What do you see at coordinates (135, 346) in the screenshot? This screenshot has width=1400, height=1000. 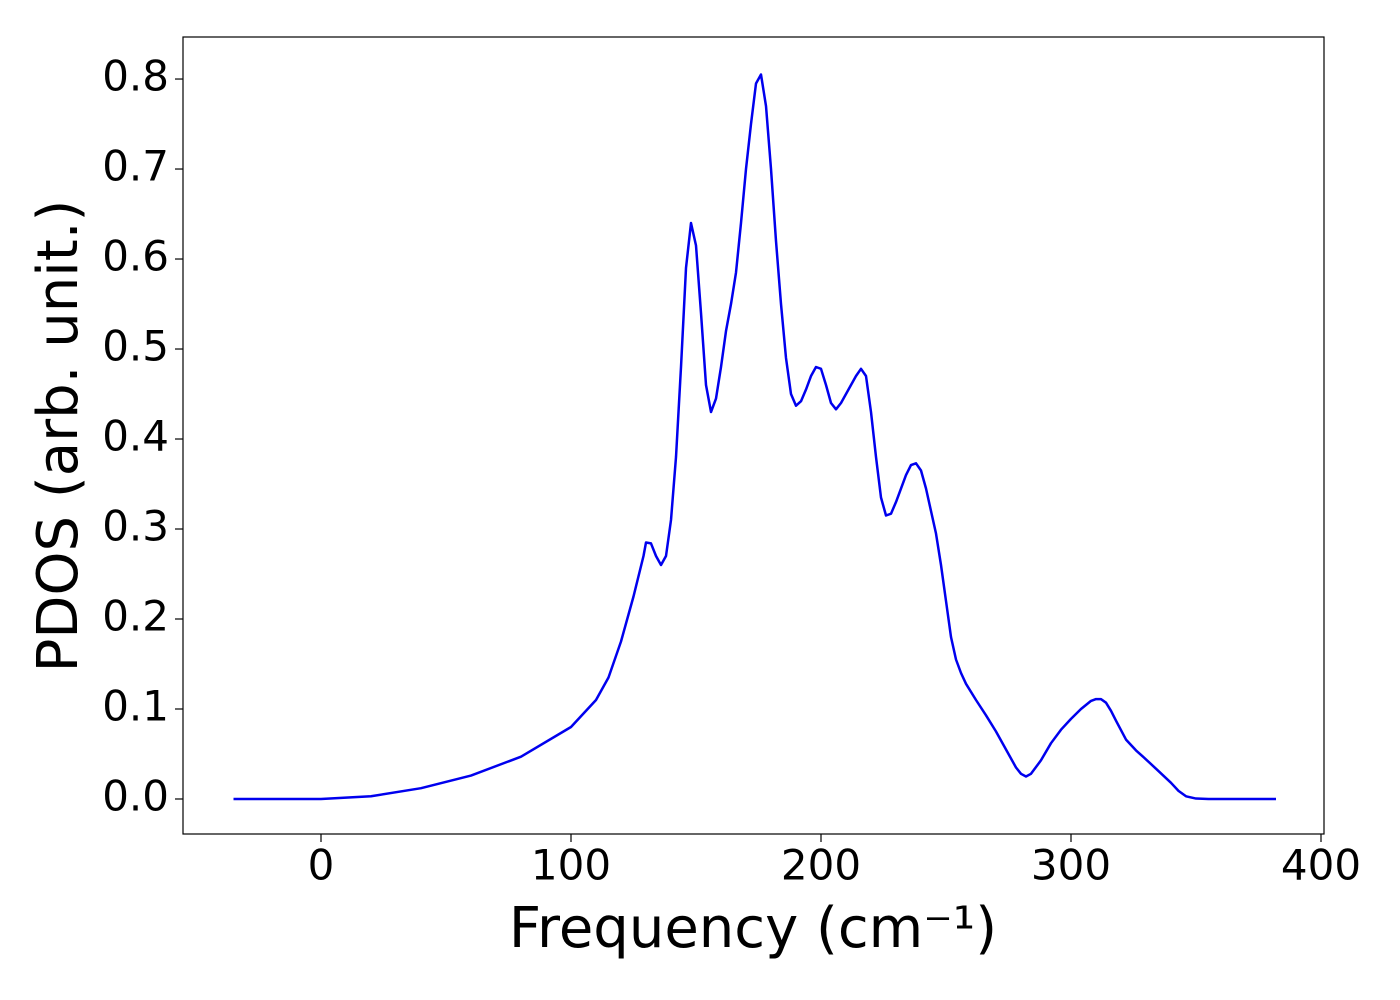 I see `y-tick-label: 0.5` at bounding box center [135, 346].